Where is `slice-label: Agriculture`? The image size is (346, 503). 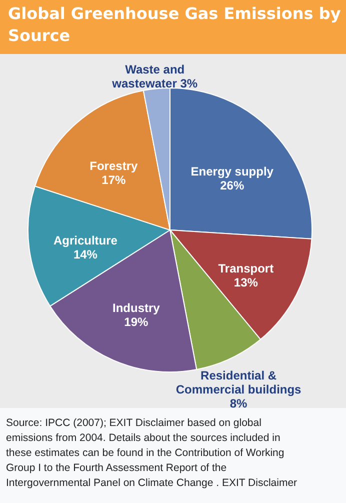
slice-label: Agriculture is located at coordinates (85, 241).